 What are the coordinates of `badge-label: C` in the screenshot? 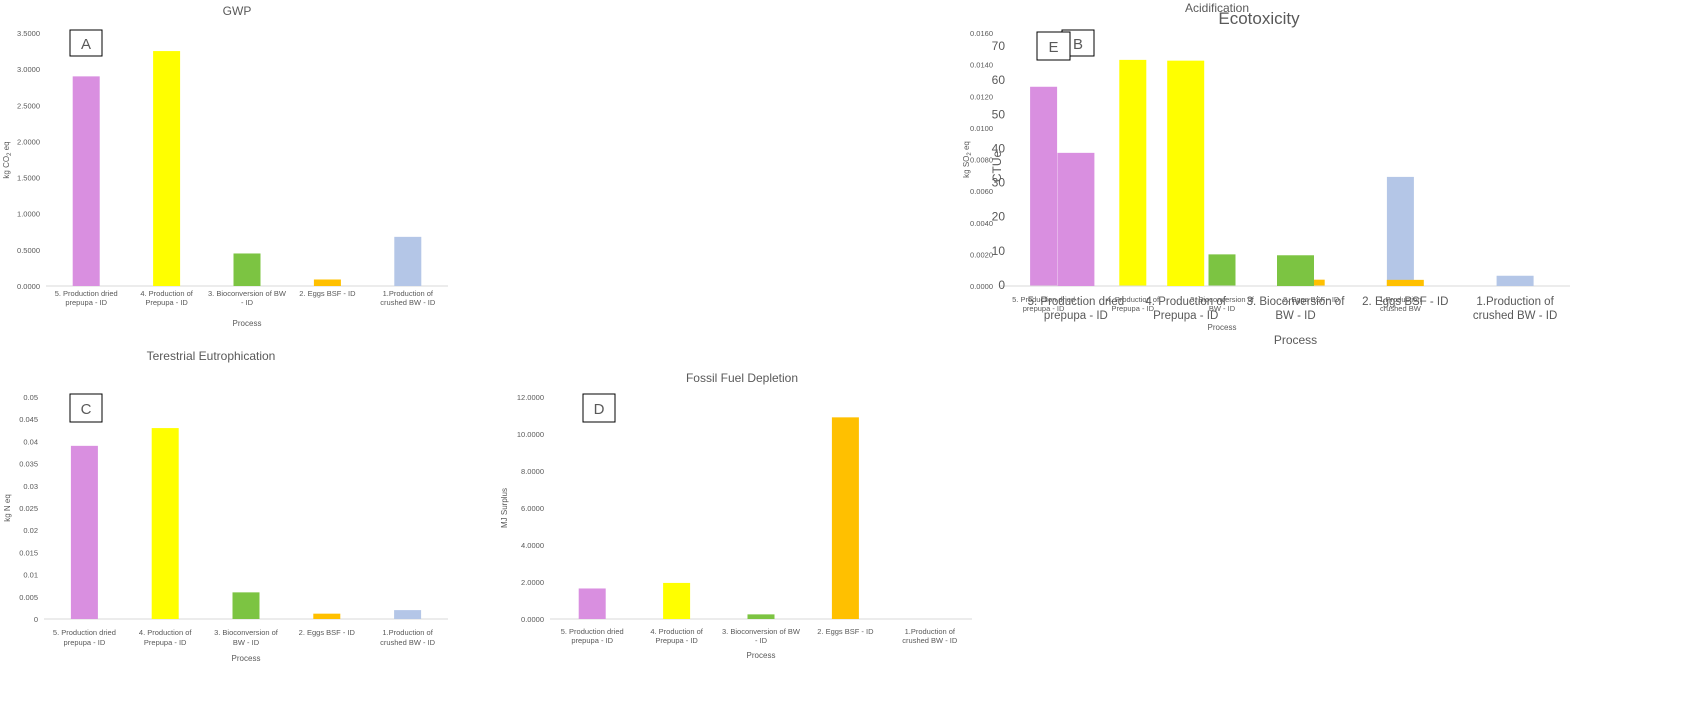 It's located at (86, 409).